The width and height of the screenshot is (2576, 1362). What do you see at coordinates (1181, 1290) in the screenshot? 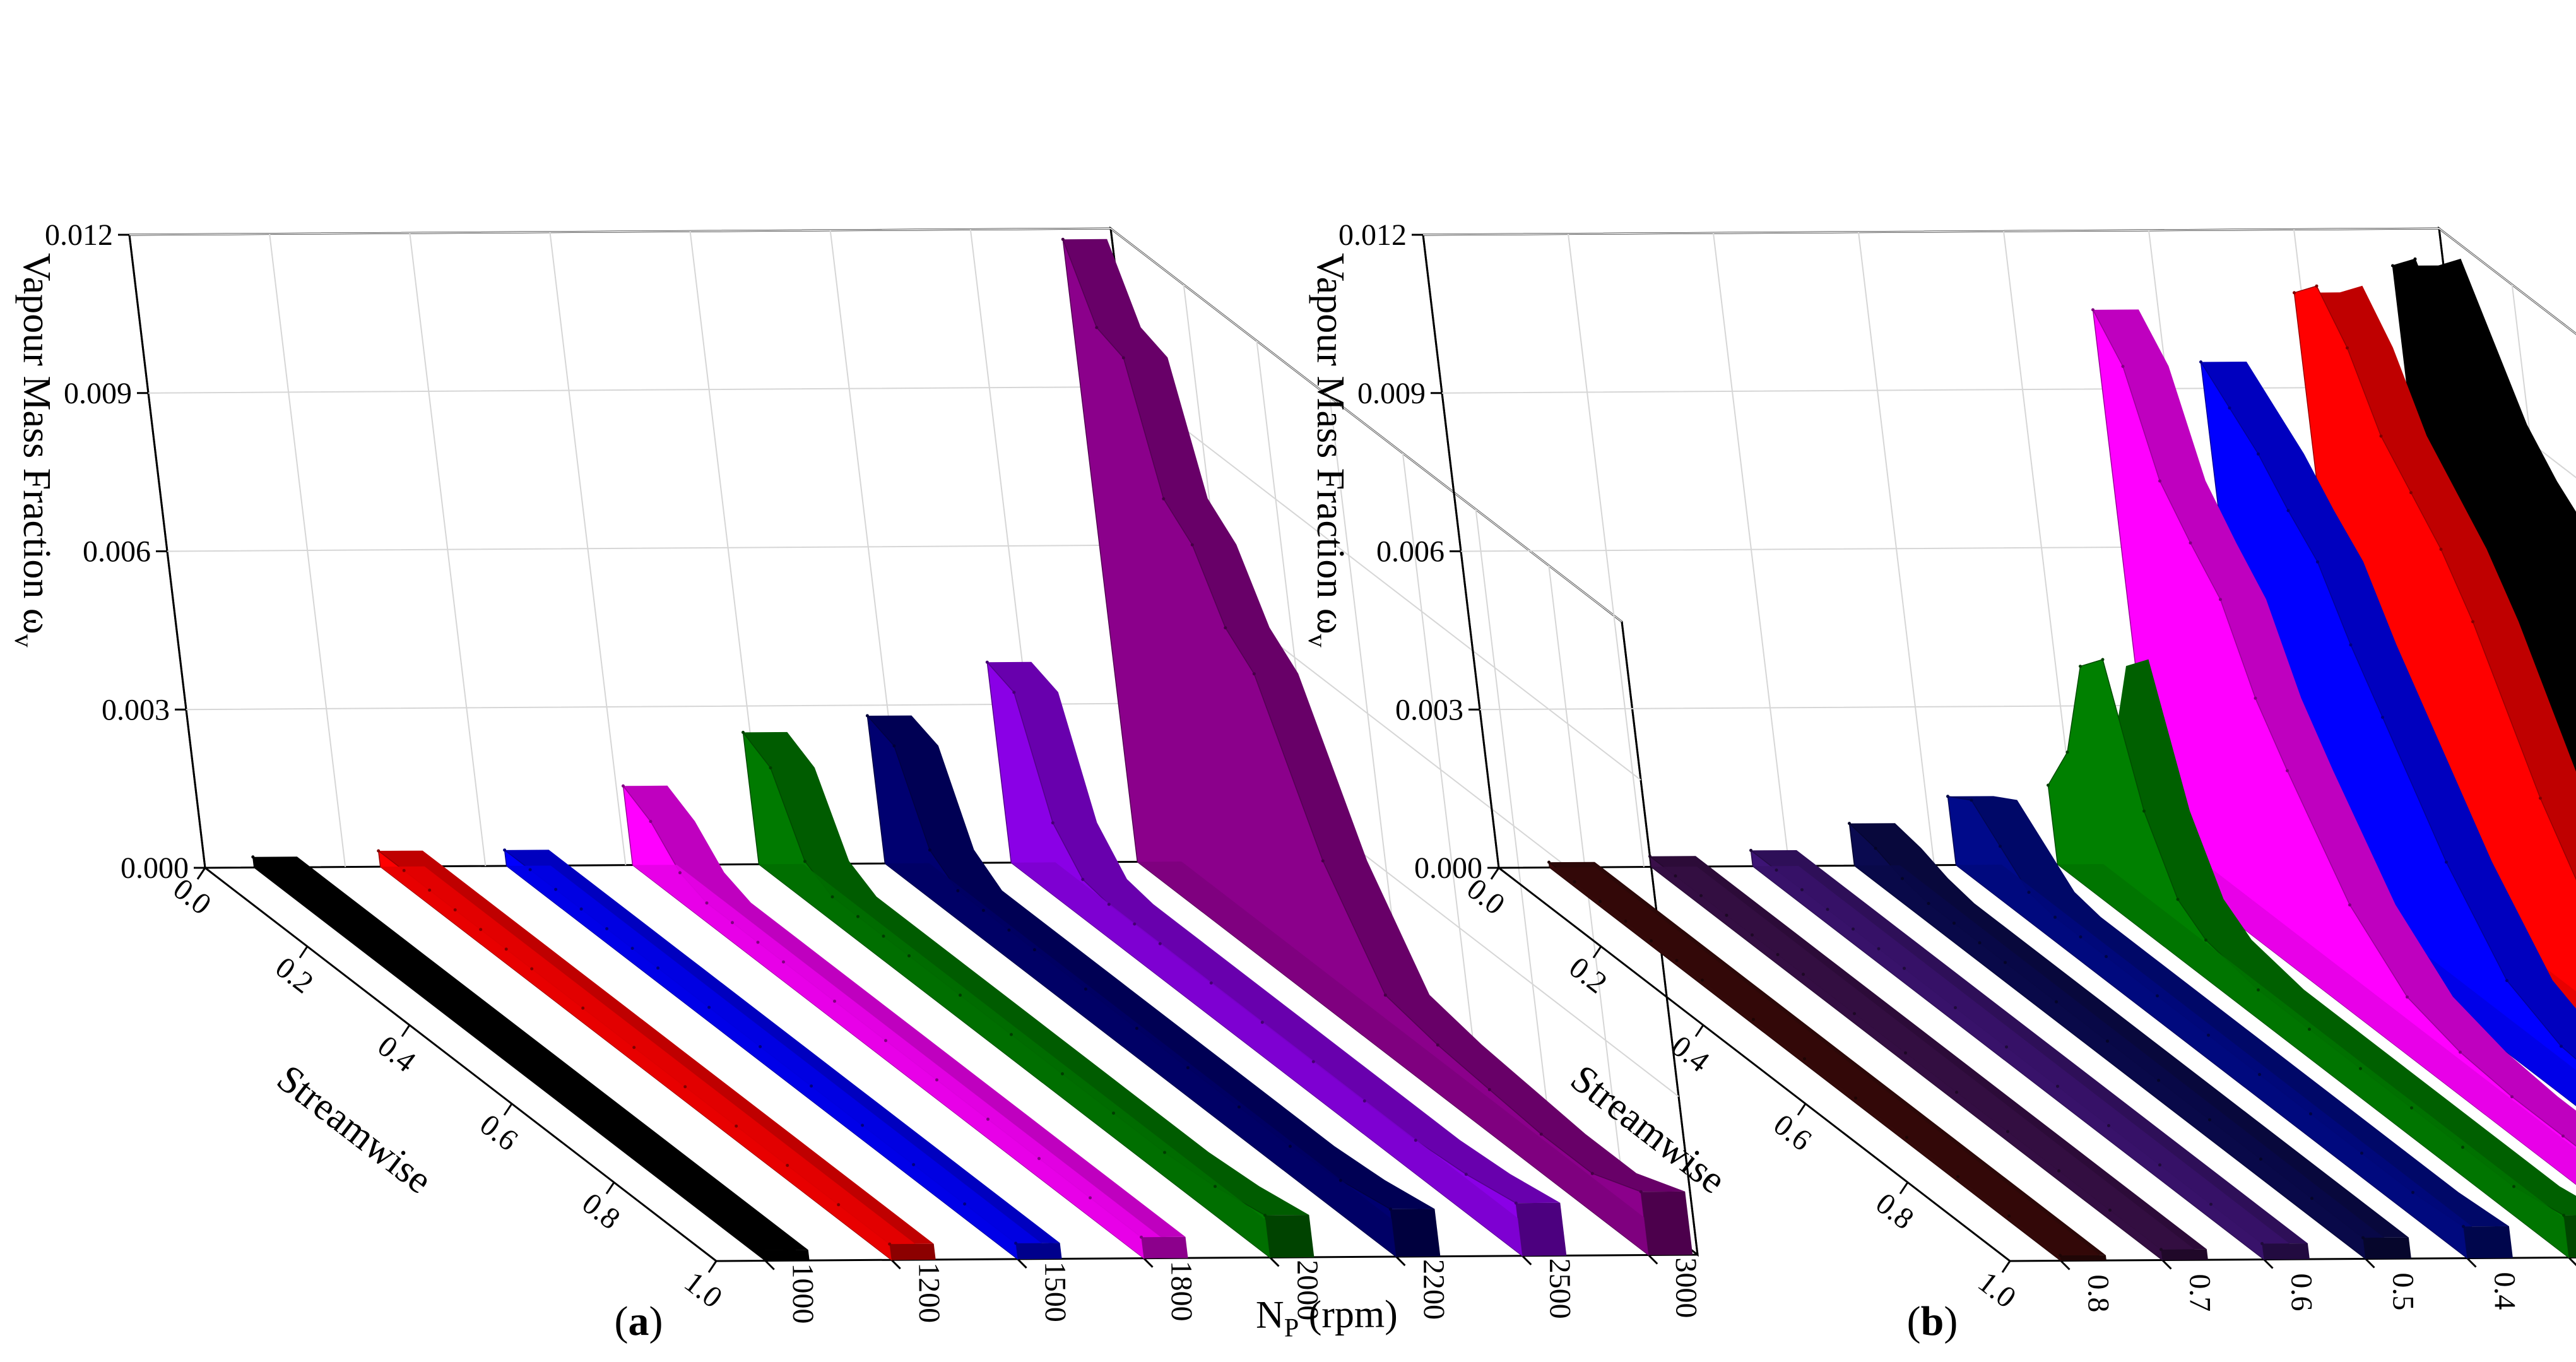
I see `y-tick-label: 1800` at bounding box center [1181, 1290].